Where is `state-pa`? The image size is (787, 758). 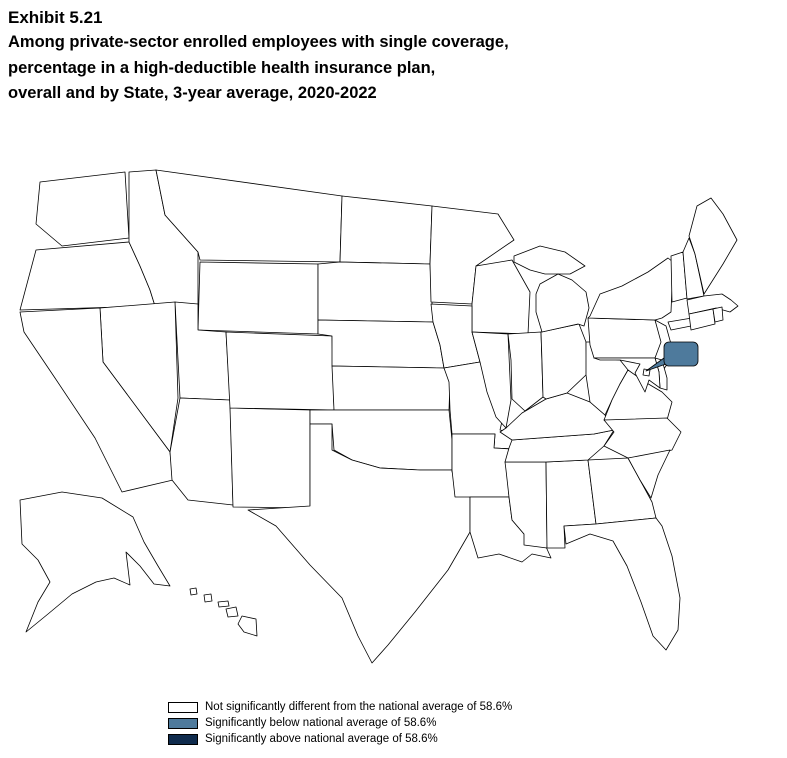 state-pa is located at coordinates (625, 338).